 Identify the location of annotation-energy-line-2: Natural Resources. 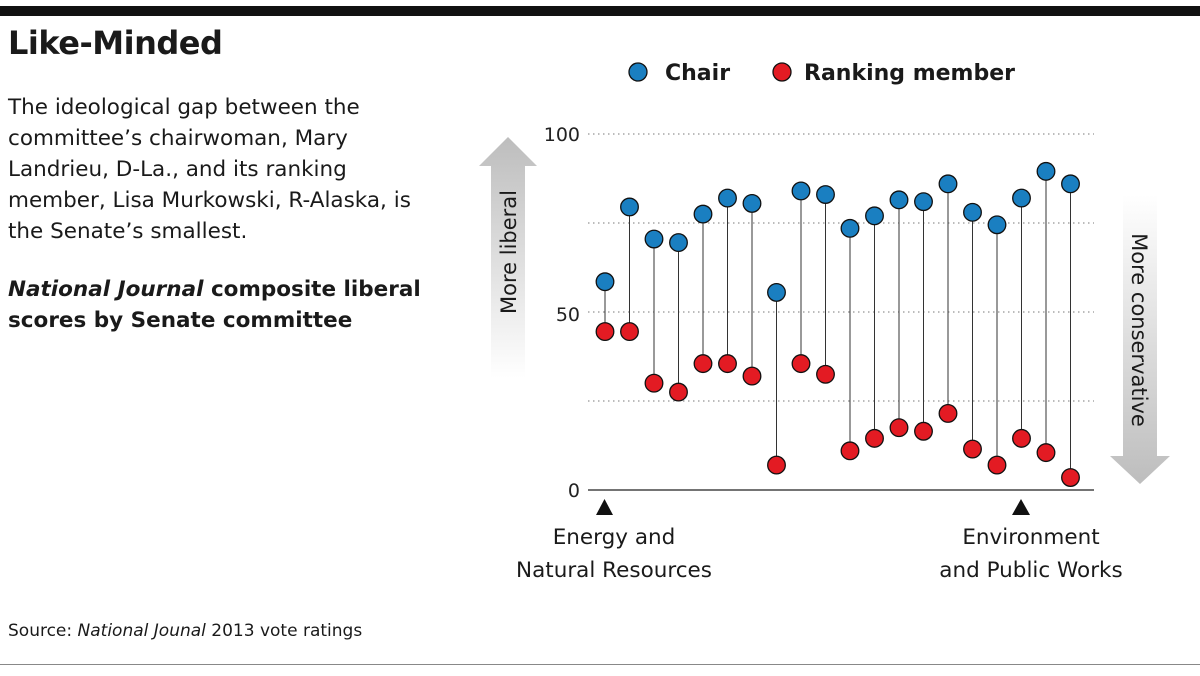
(614, 570).